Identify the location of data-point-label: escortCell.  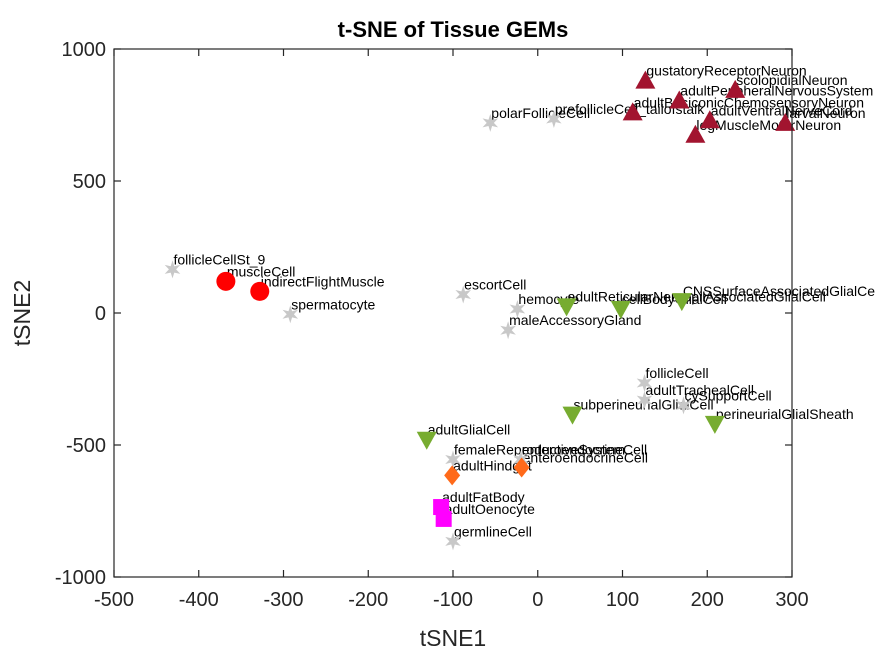
(495, 285).